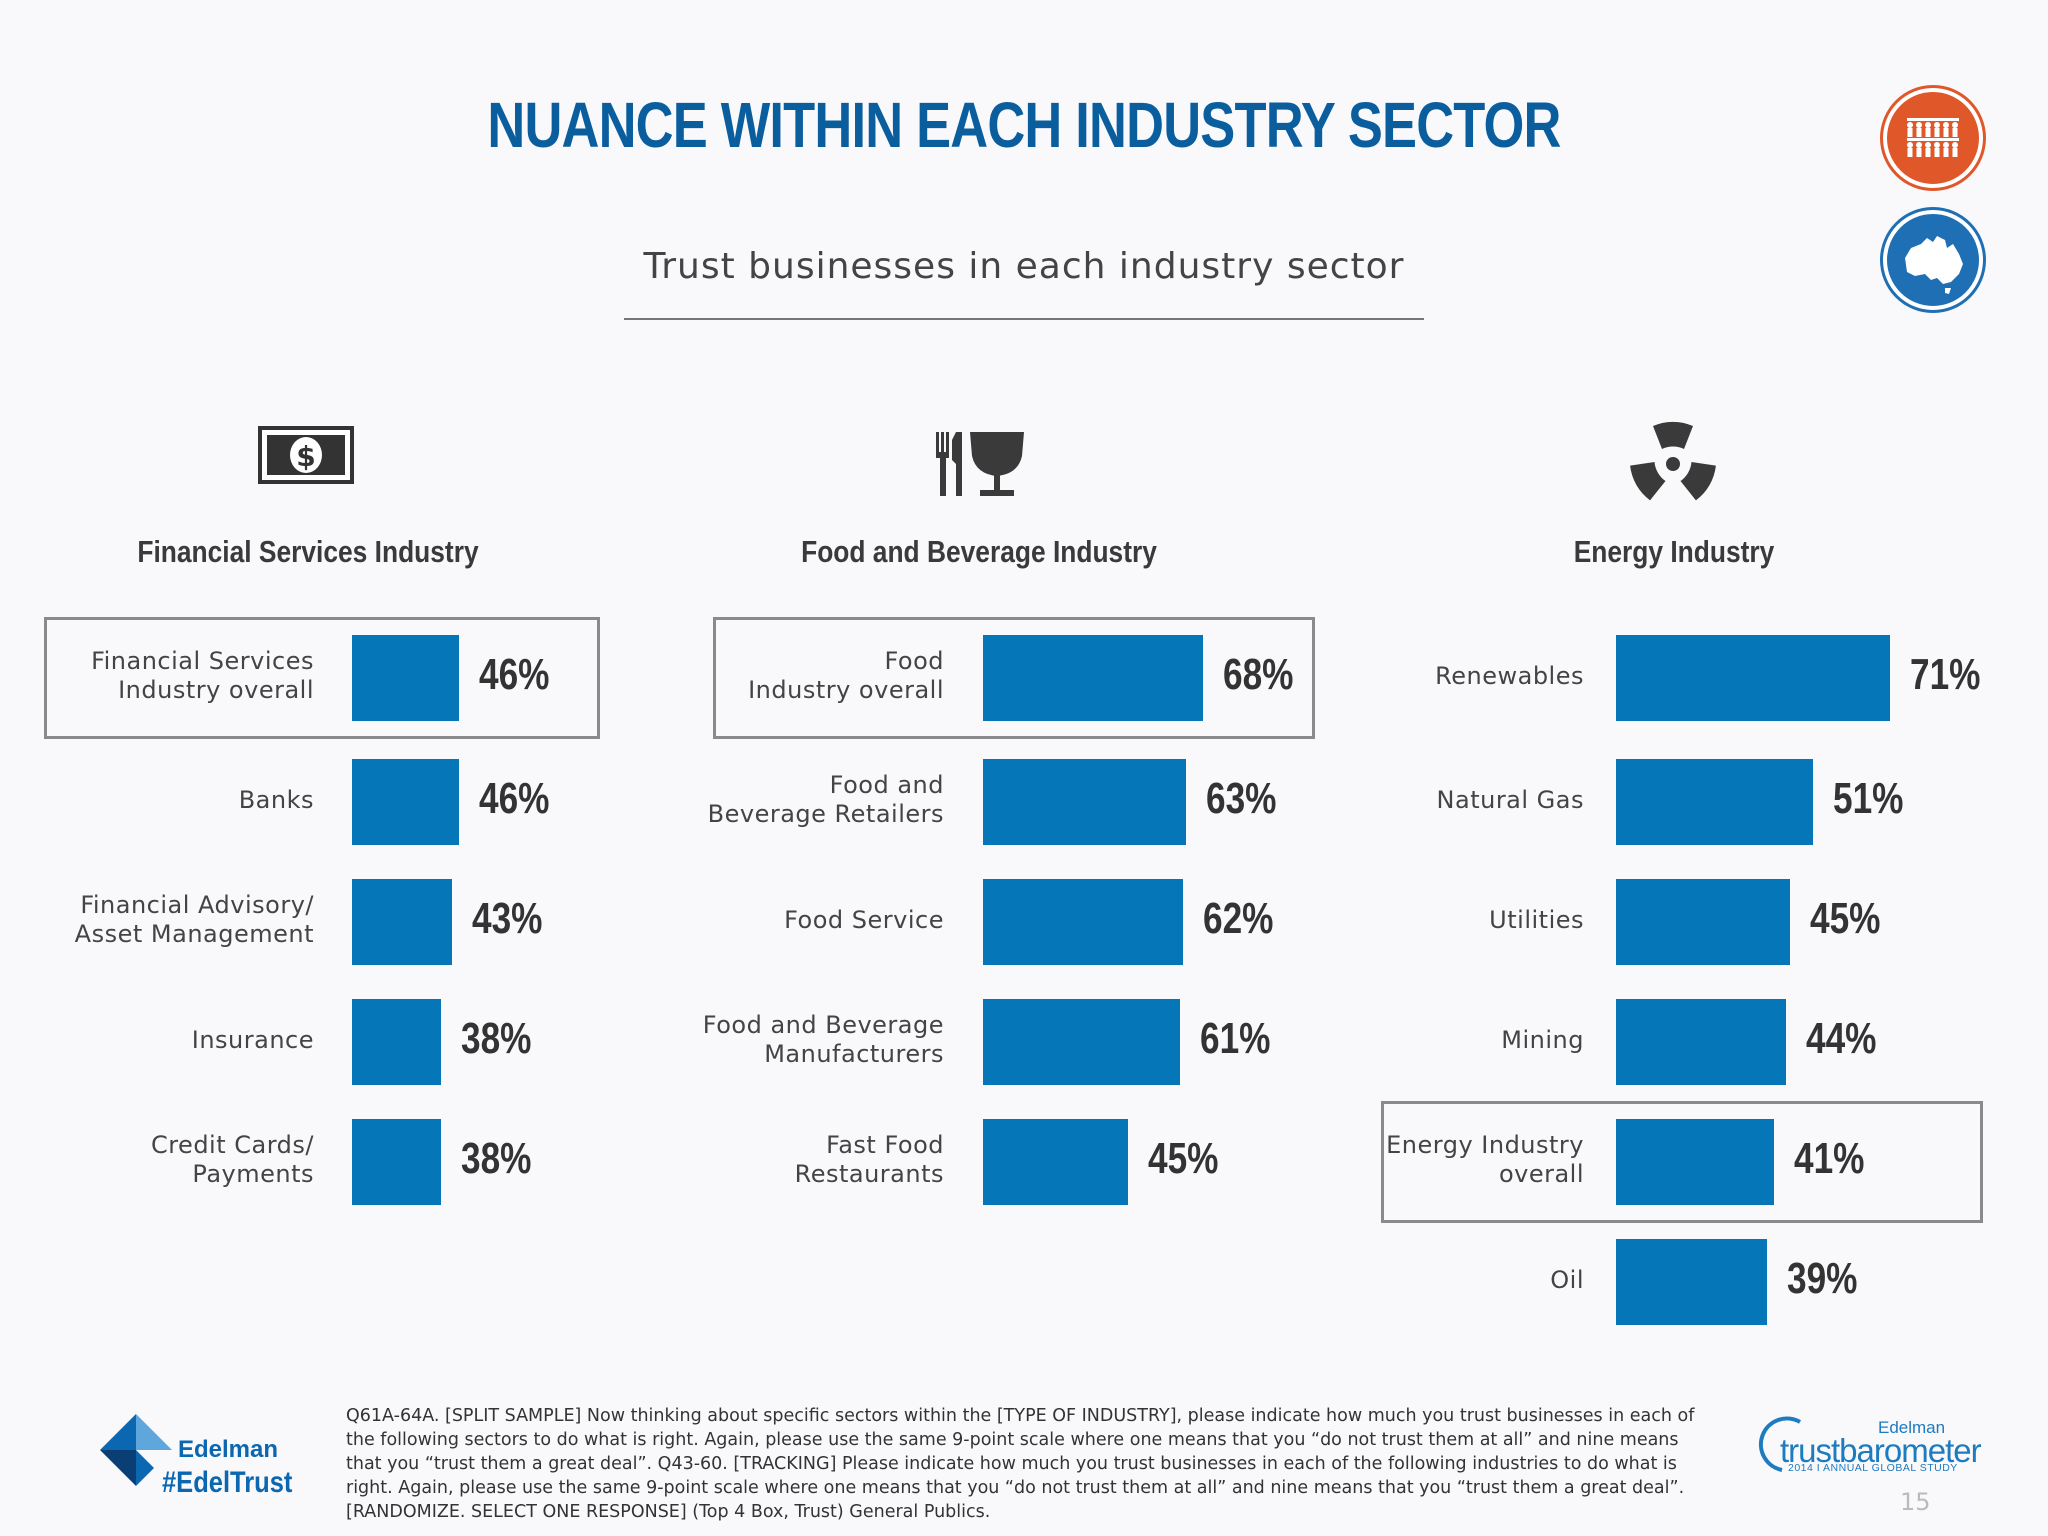 This screenshot has height=1536, width=2048. I want to click on bar-food-industry-overall, so click(1093, 678).